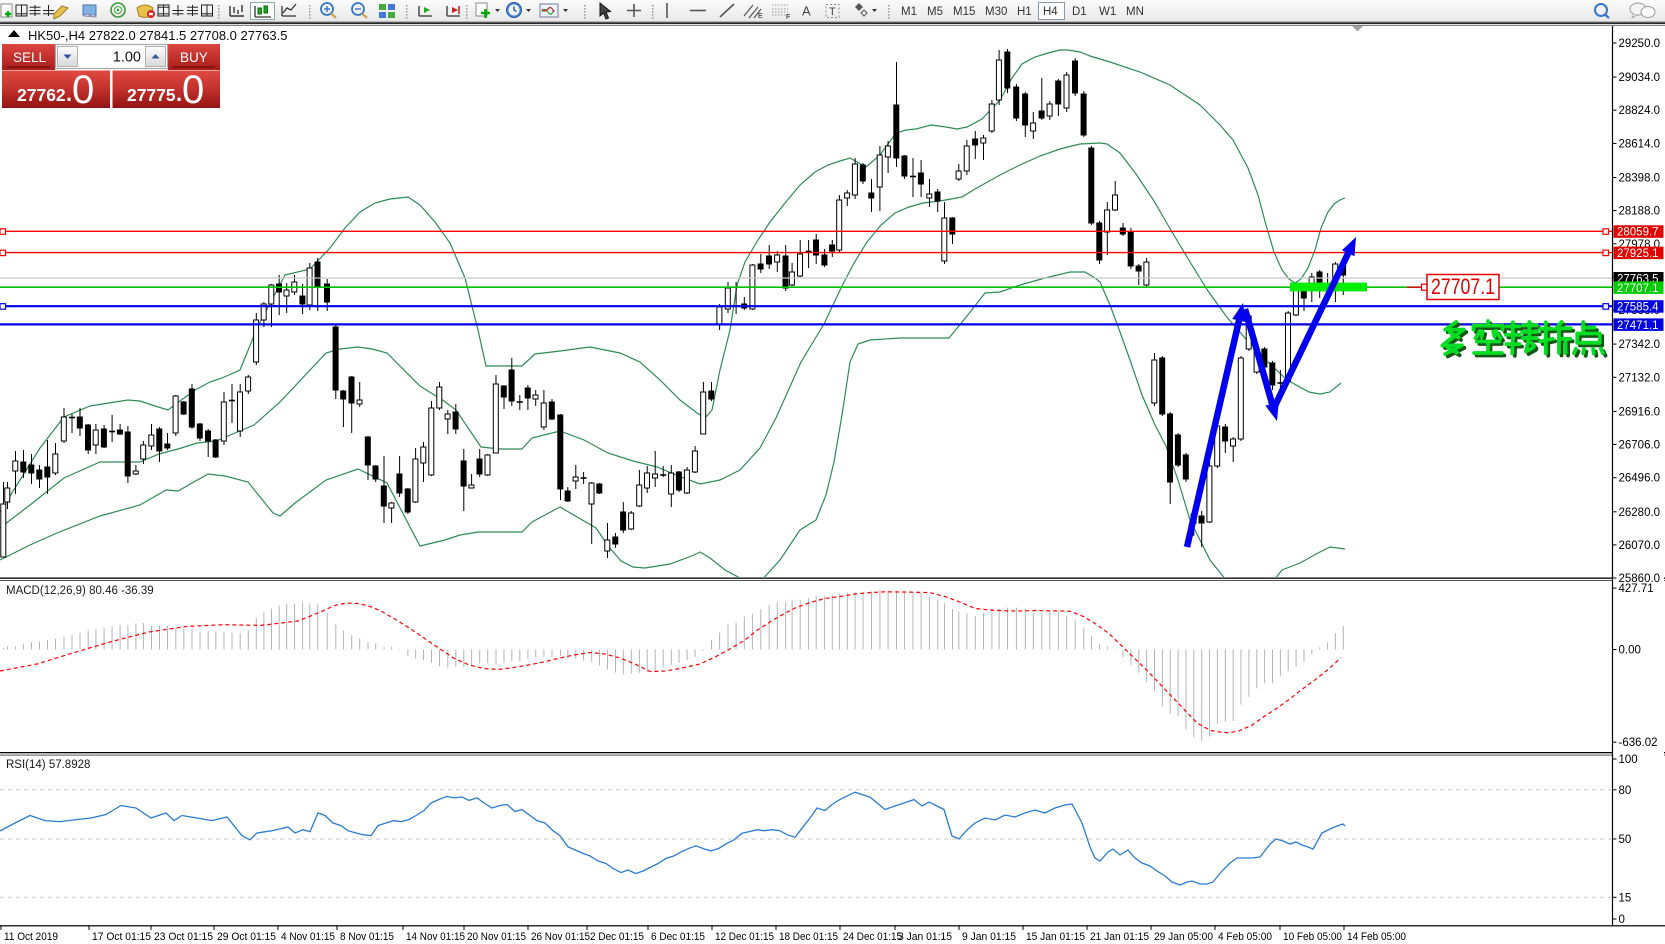 The width and height of the screenshot is (1665, 944). Describe the element at coordinates (788, 17) in the screenshot. I see `svg-text: F` at that location.